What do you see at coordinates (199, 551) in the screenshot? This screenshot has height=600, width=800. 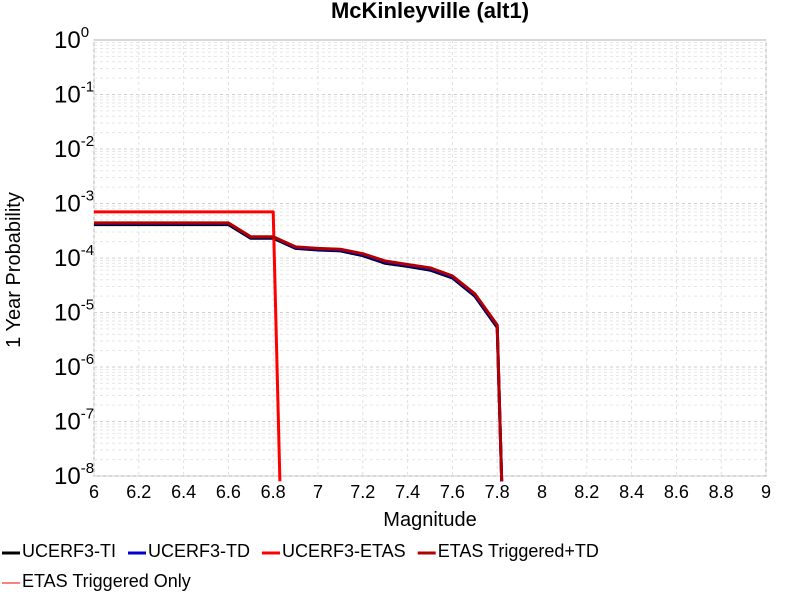 I see `legend-item-label: UCERF3-TD` at bounding box center [199, 551].